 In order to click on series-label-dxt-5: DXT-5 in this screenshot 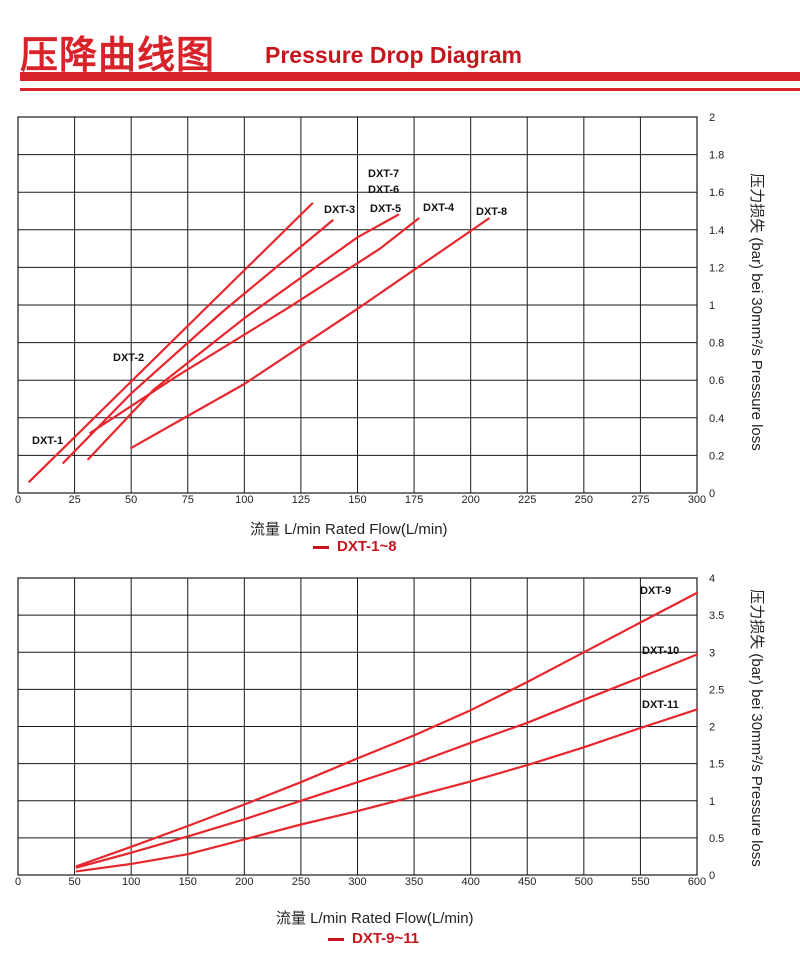, I will do `click(385, 209)`.